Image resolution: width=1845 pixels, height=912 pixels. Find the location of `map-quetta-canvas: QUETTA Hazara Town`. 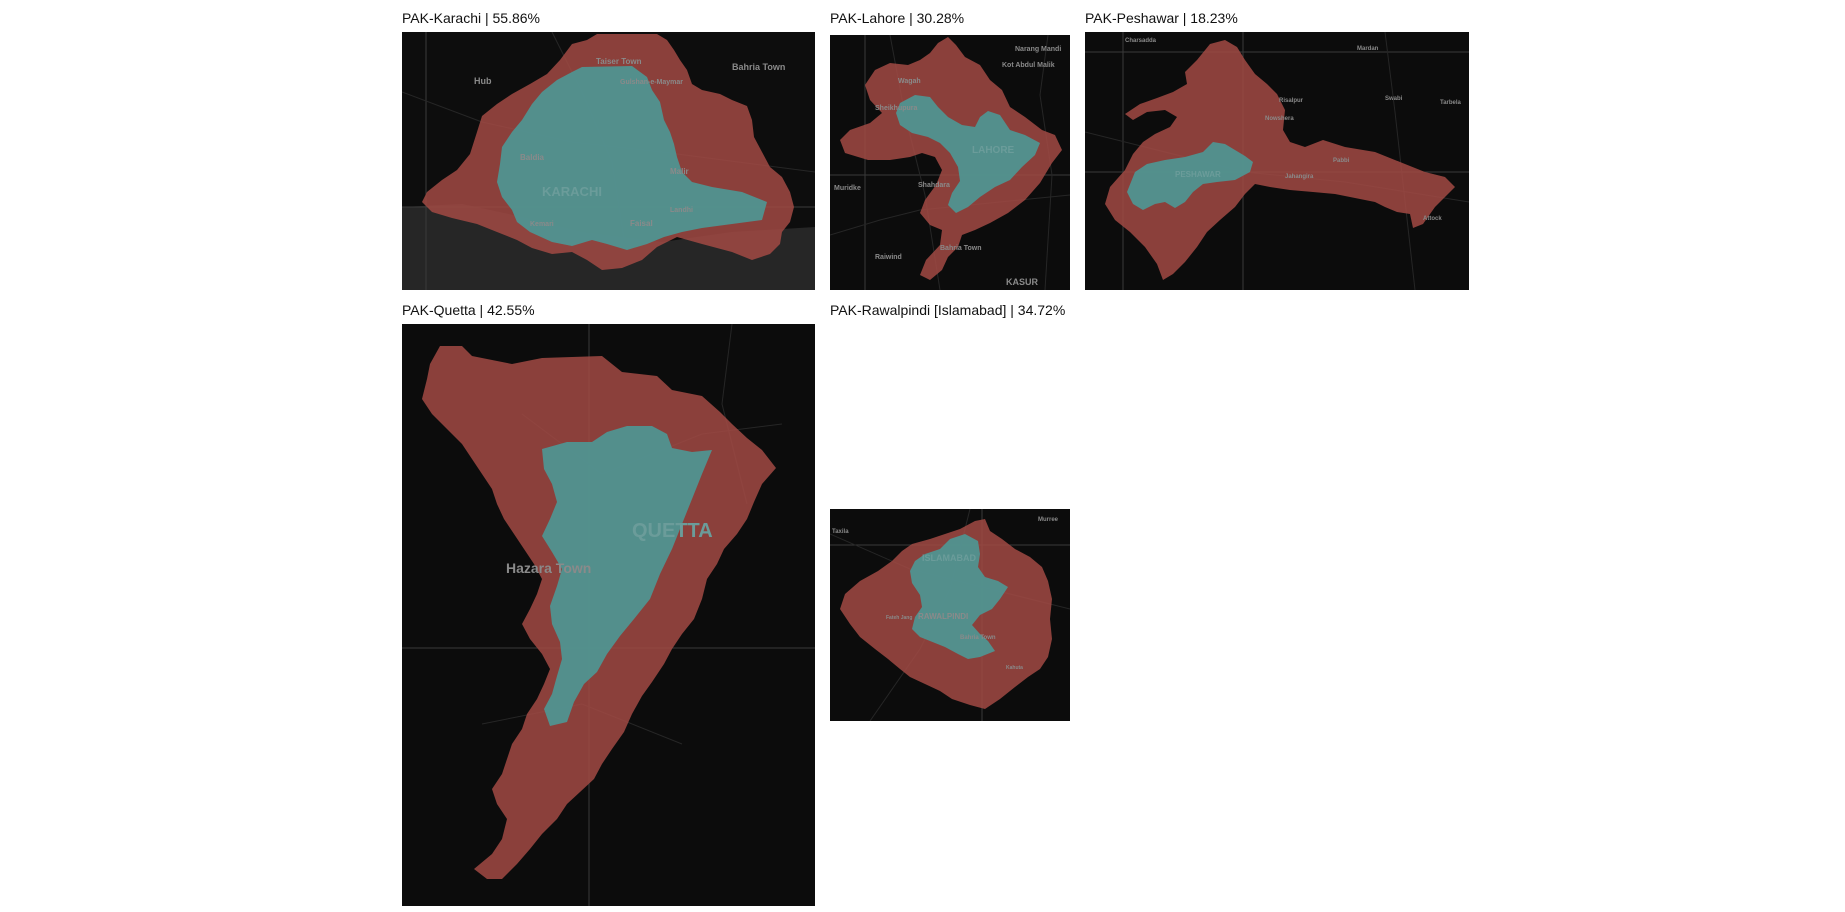

map-quetta-canvas: QUETTA Hazara Town is located at coordinates (608, 615).